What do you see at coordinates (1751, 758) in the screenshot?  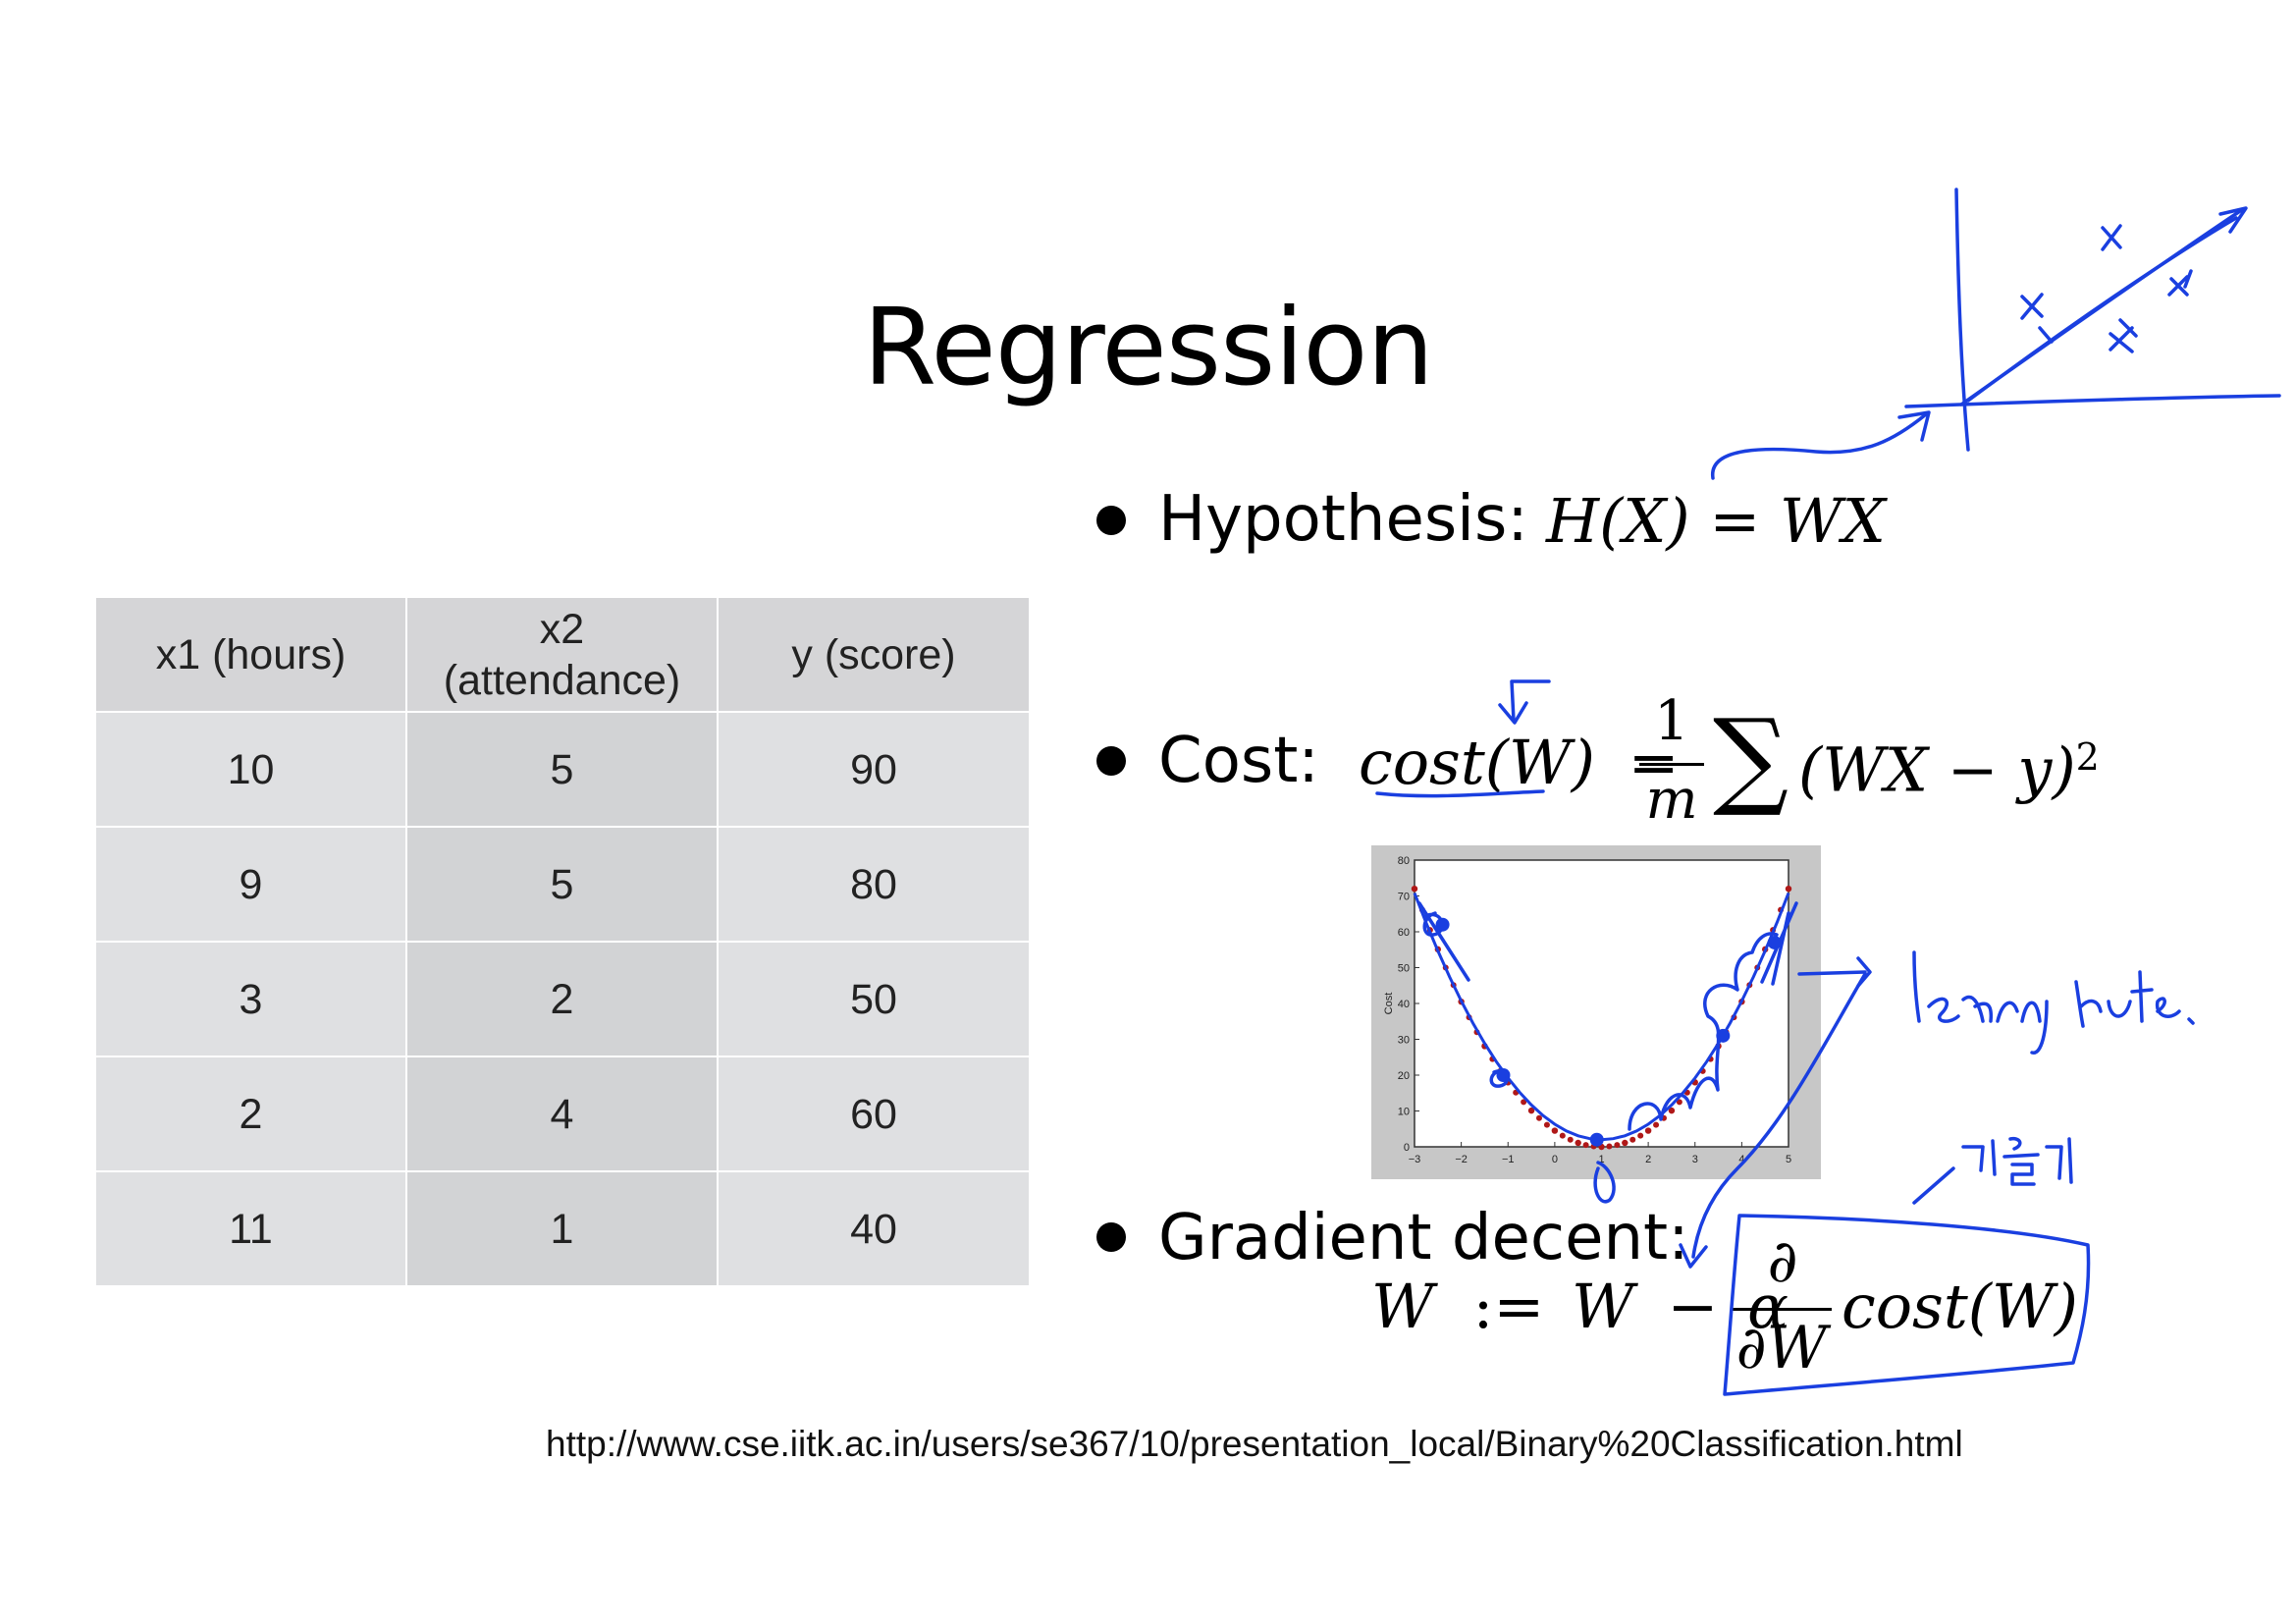 I see `cost-sum: ∑` at bounding box center [1751, 758].